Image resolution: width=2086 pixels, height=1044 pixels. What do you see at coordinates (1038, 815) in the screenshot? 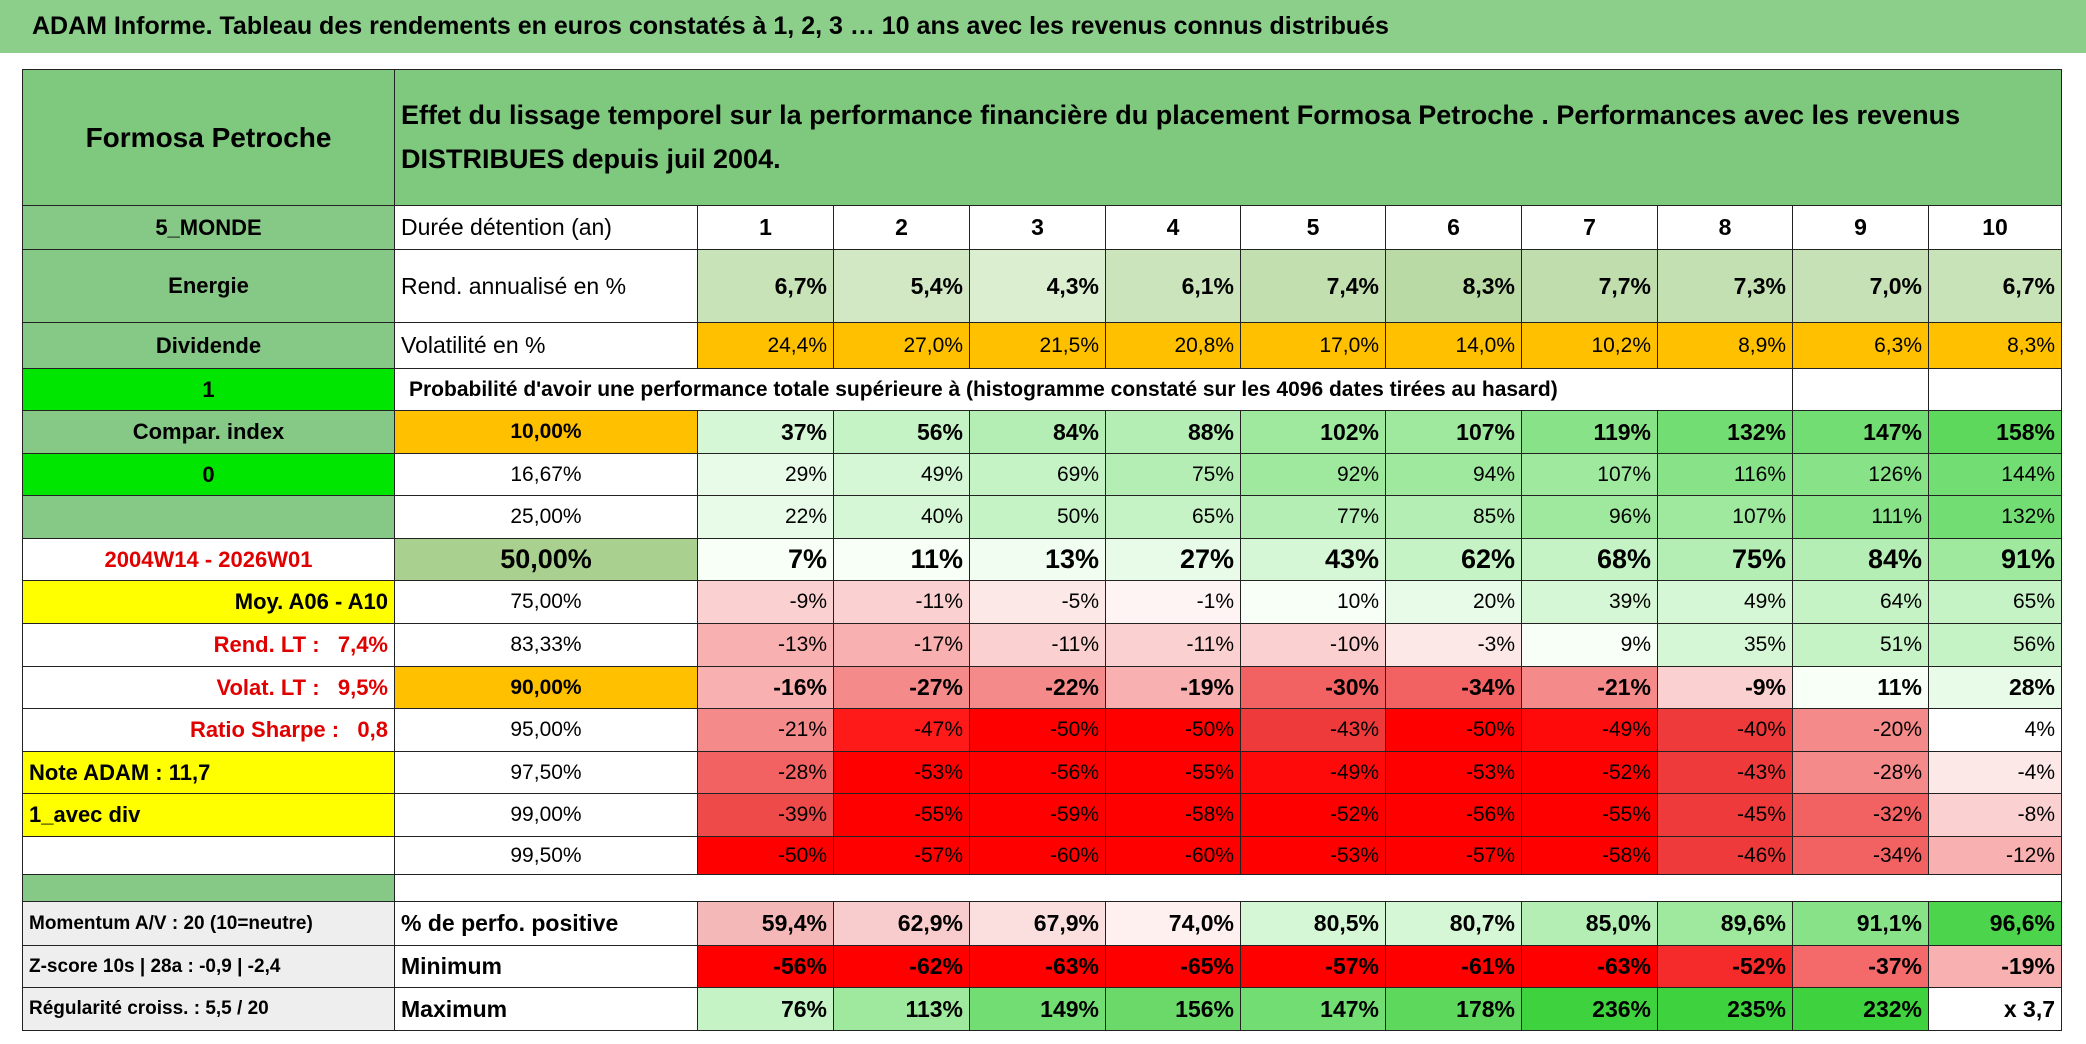
I see `value-cell: -59%` at bounding box center [1038, 815].